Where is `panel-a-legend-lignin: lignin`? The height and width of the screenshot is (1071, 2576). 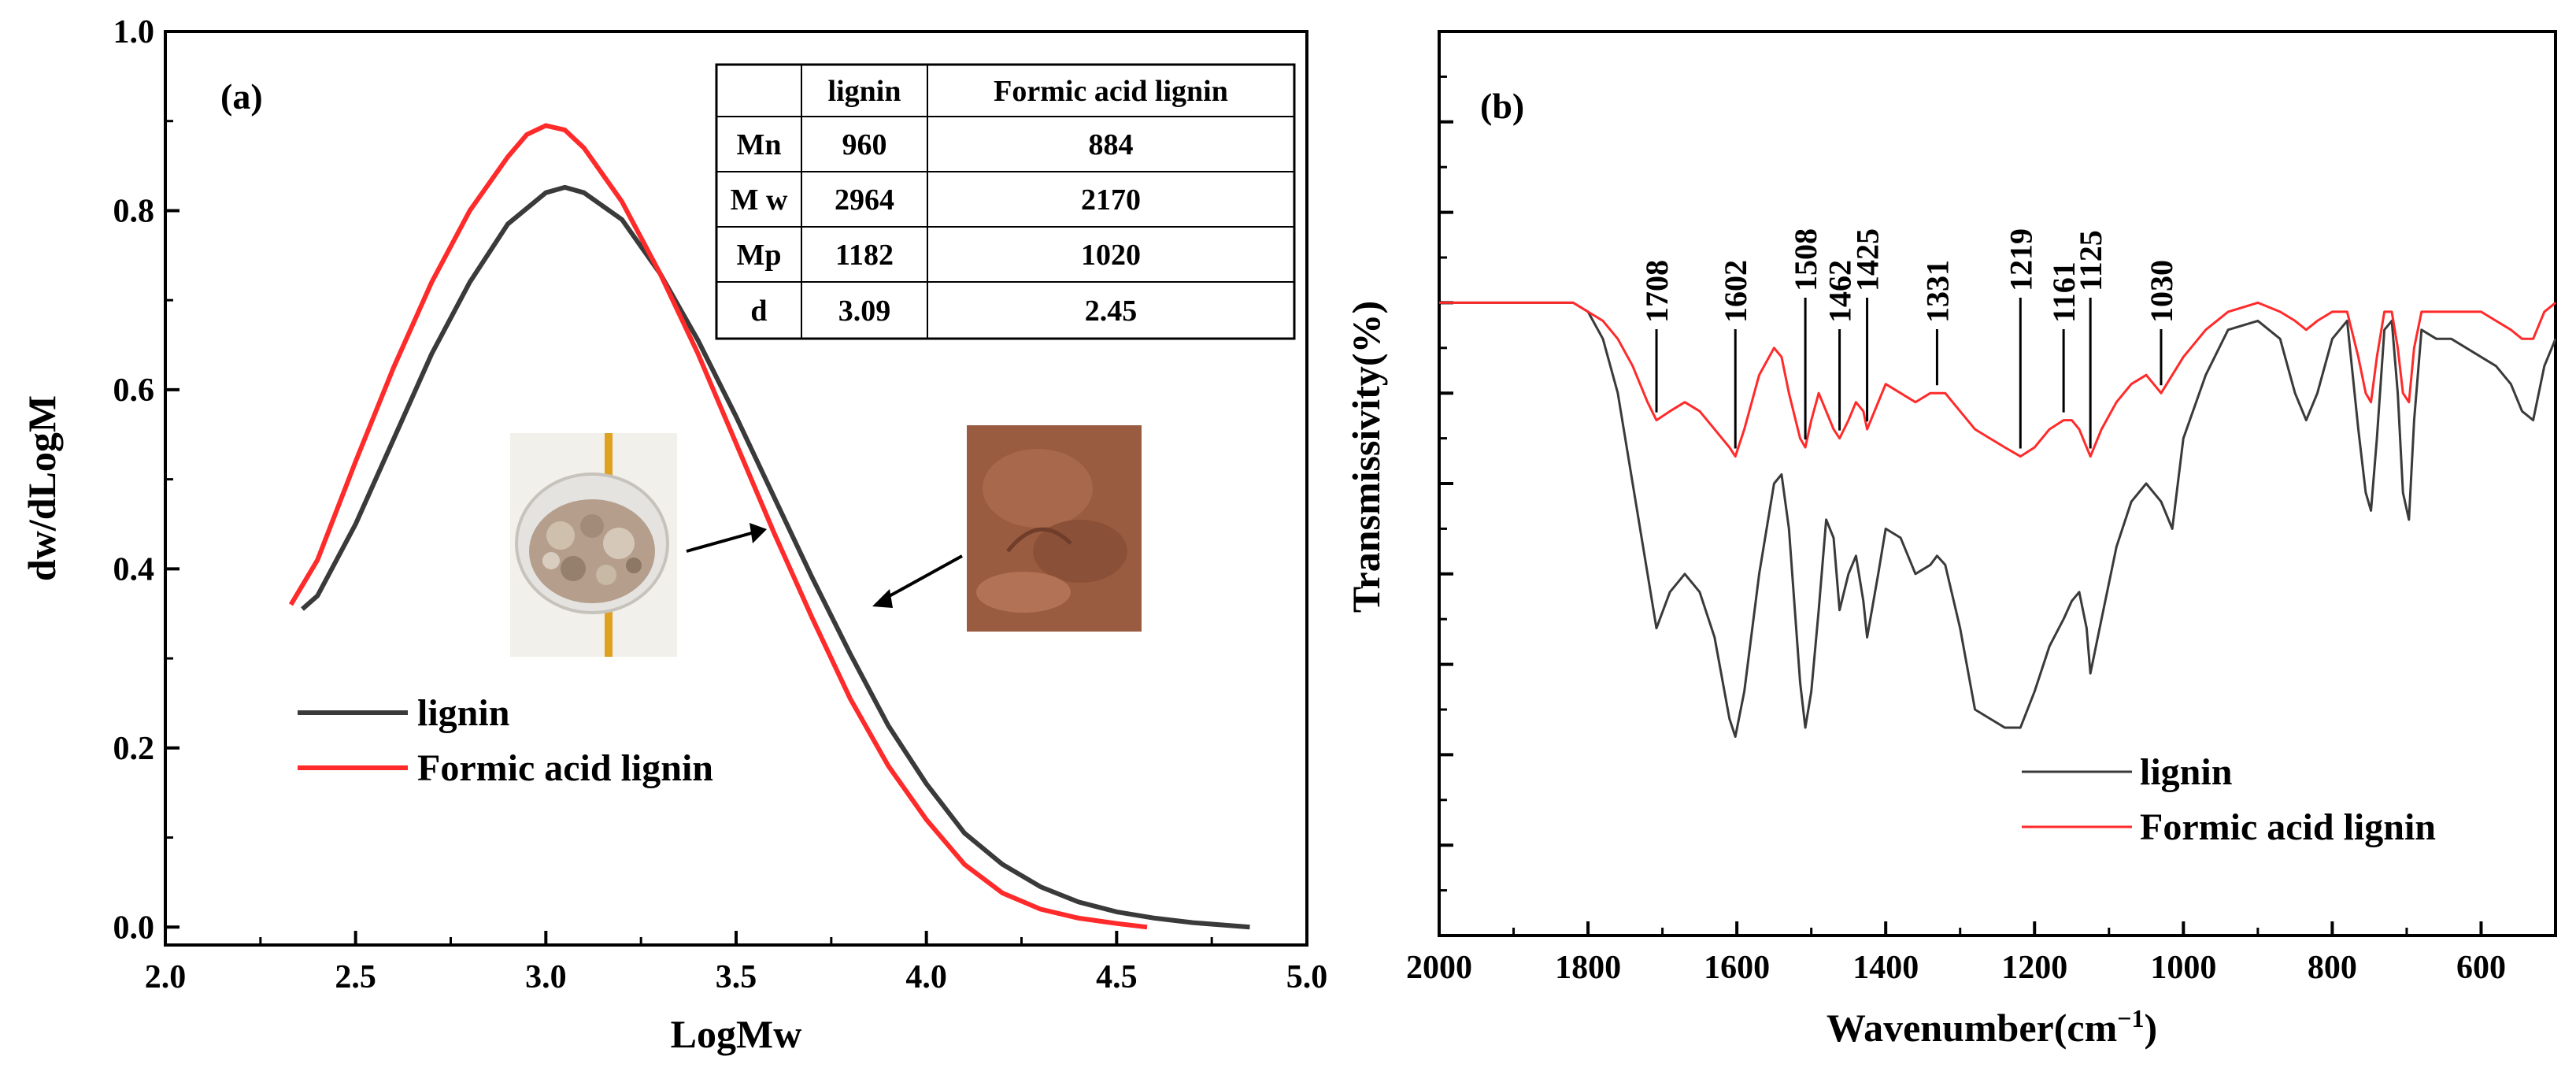 panel-a-legend-lignin: lignin is located at coordinates (463, 713).